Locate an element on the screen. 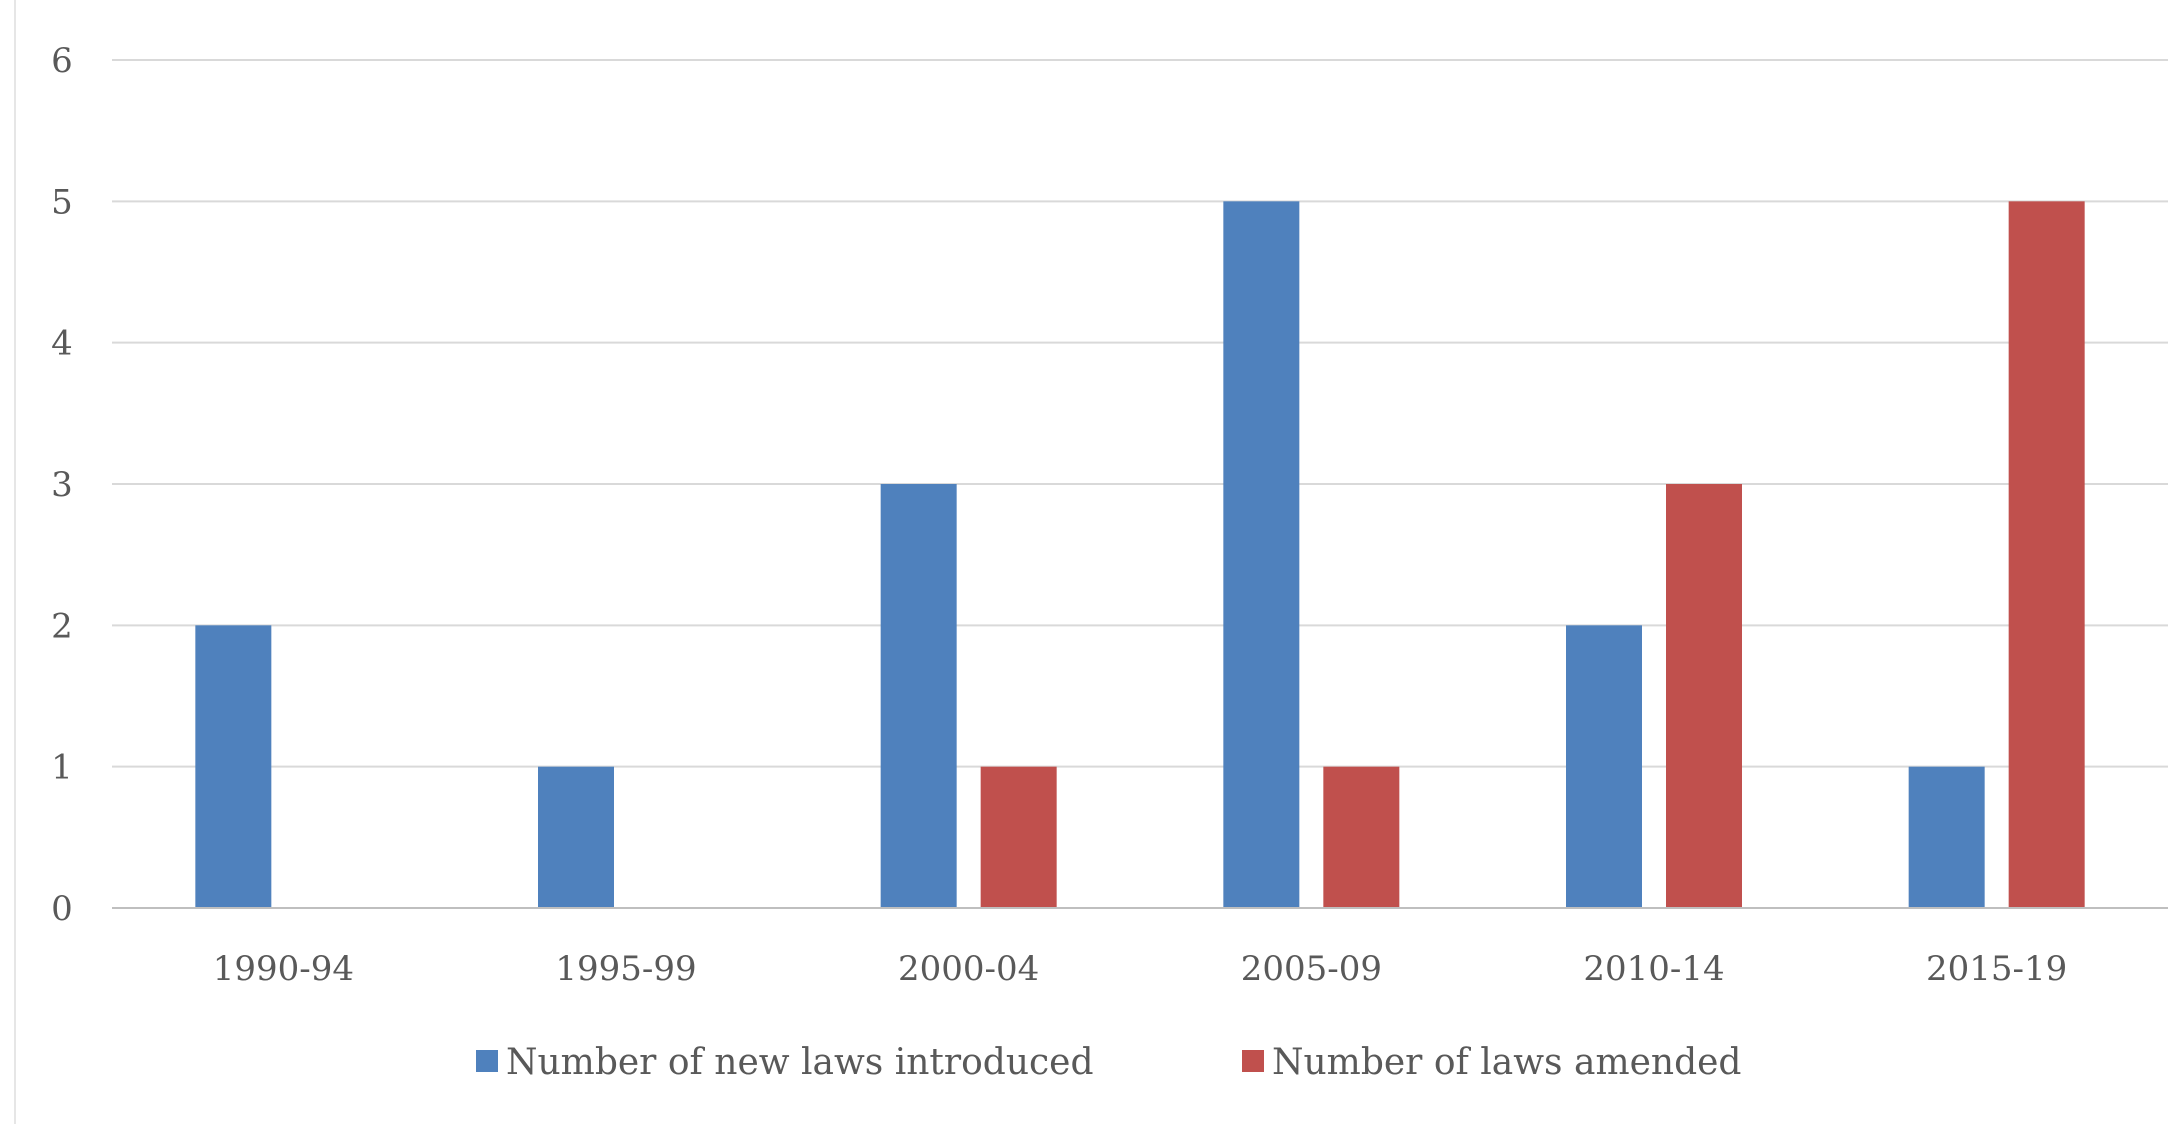 Image resolution: width=2179 pixels, height=1128 pixels. legend-swatch-laws-amended is located at coordinates (1253, 1061).